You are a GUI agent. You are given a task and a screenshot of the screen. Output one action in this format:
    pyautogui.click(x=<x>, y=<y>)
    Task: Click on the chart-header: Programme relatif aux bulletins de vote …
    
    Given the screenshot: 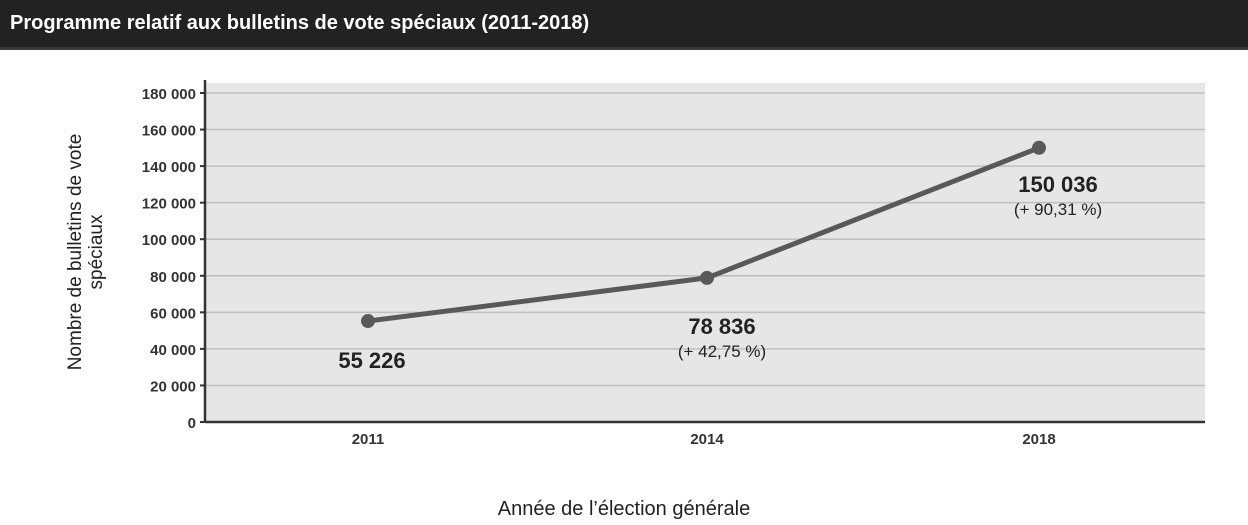 What is the action you would take?
    pyautogui.click(x=624, y=25)
    